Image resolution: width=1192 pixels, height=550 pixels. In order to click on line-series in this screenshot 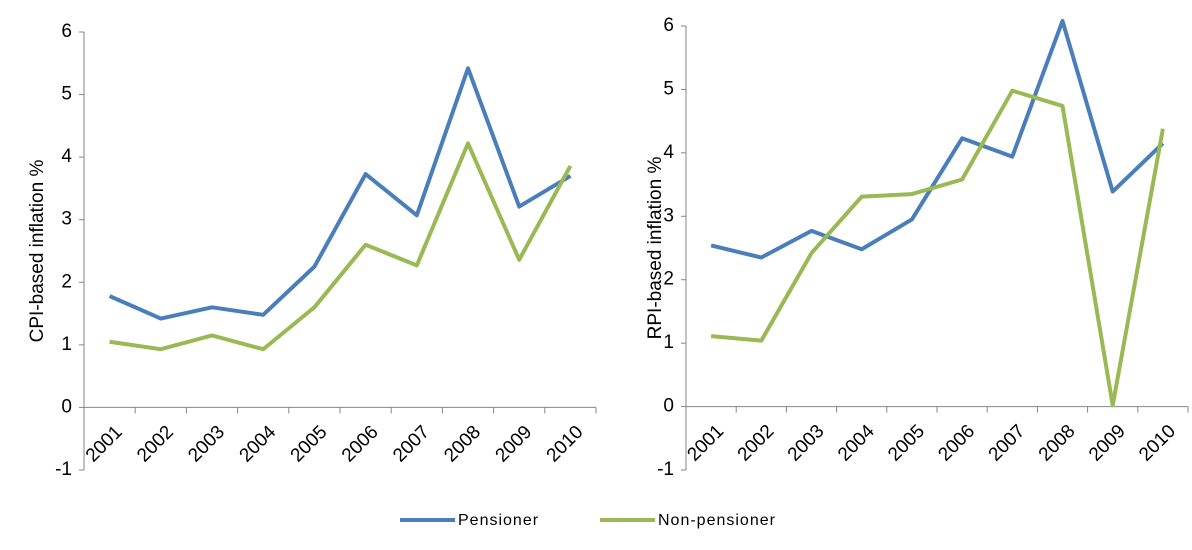, I will do `click(341, 246)`.